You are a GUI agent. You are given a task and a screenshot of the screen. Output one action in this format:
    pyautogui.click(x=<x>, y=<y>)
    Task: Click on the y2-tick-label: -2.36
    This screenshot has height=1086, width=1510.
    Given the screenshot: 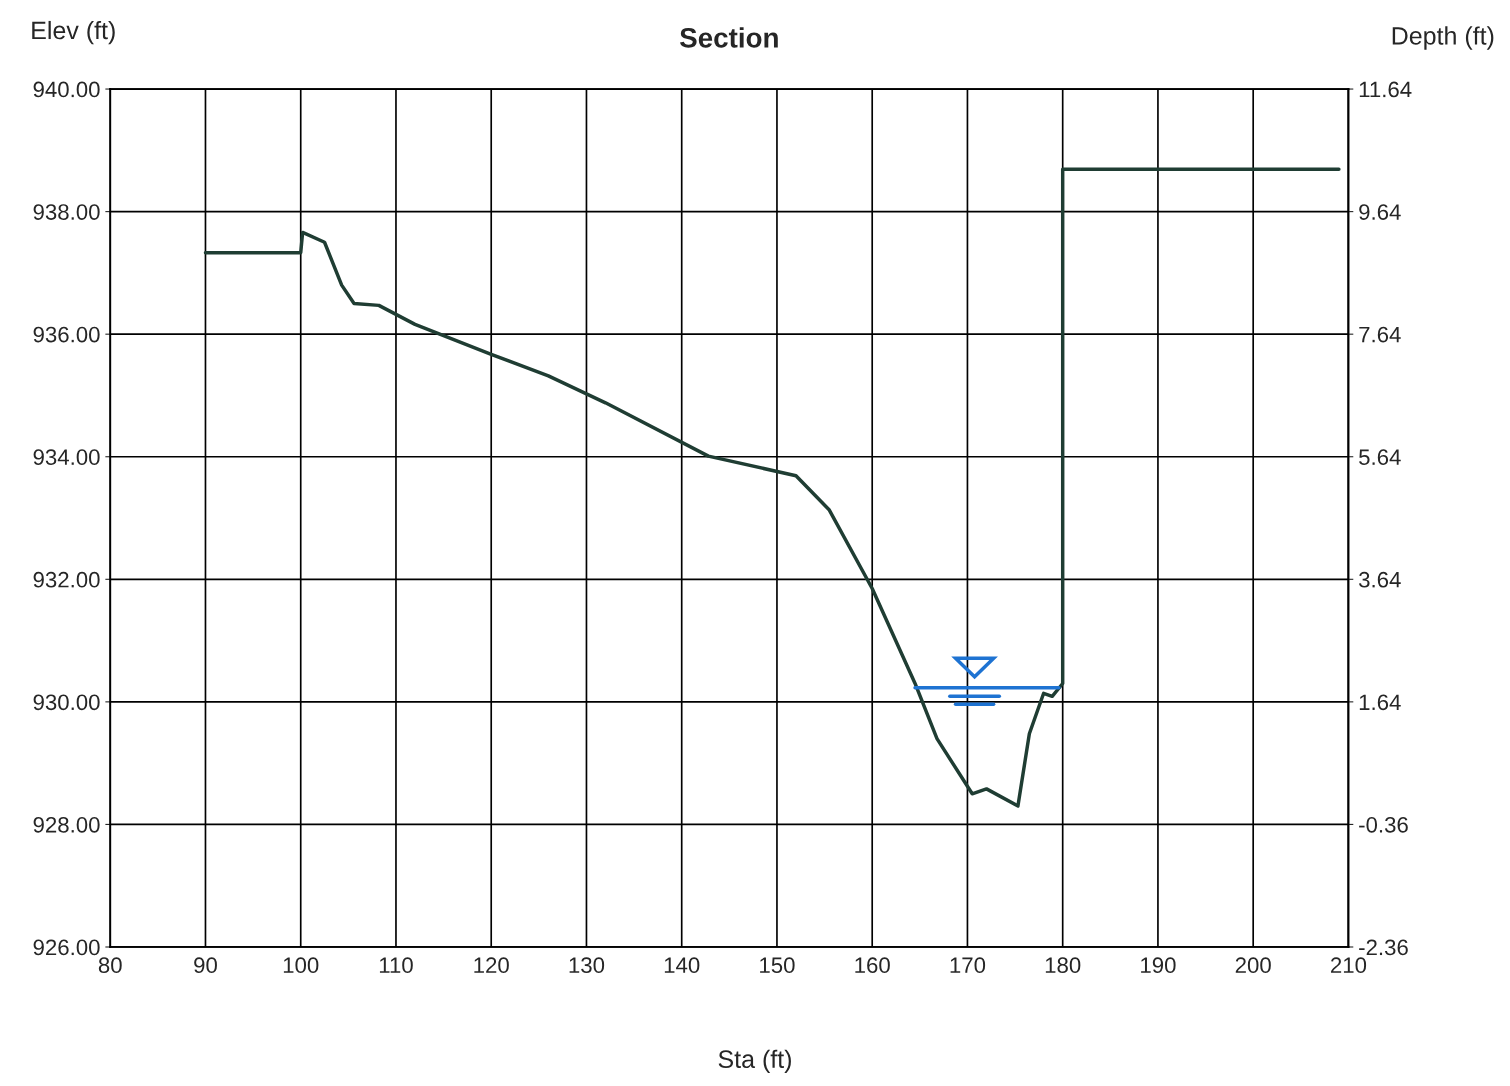 What is the action you would take?
    pyautogui.click(x=1383, y=947)
    